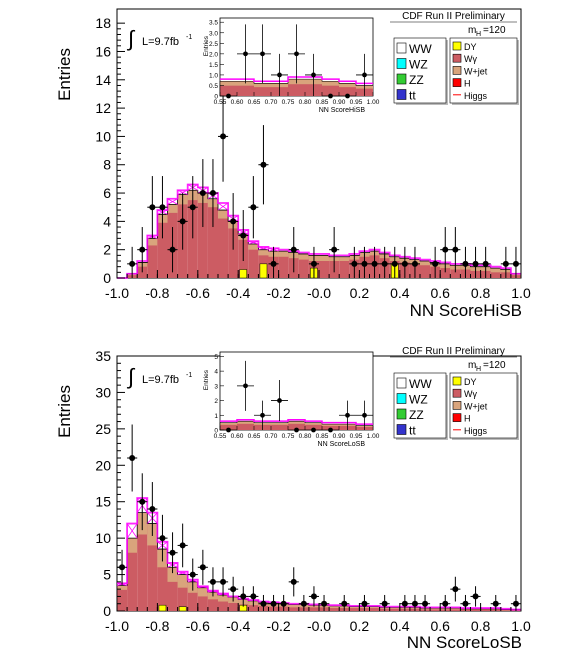 This screenshot has height=667, width=567. What do you see at coordinates (237, 102) in the screenshot?
I see `inset-x-tick-label: 0.60` at bounding box center [237, 102].